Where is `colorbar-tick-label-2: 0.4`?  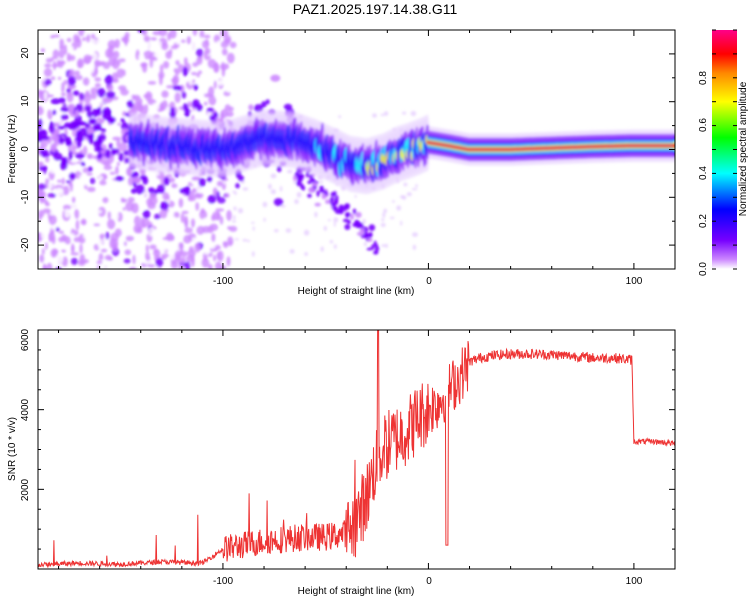 colorbar-tick-label-2: 0.4 is located at coordinates (703, 173).